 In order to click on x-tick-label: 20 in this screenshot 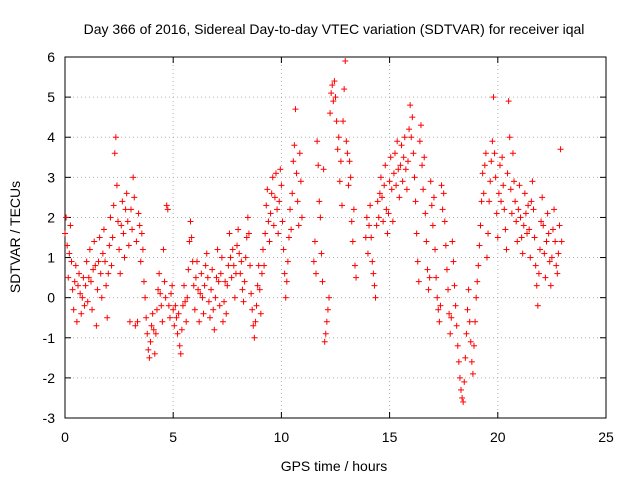, I will do `click(498, 437)`.